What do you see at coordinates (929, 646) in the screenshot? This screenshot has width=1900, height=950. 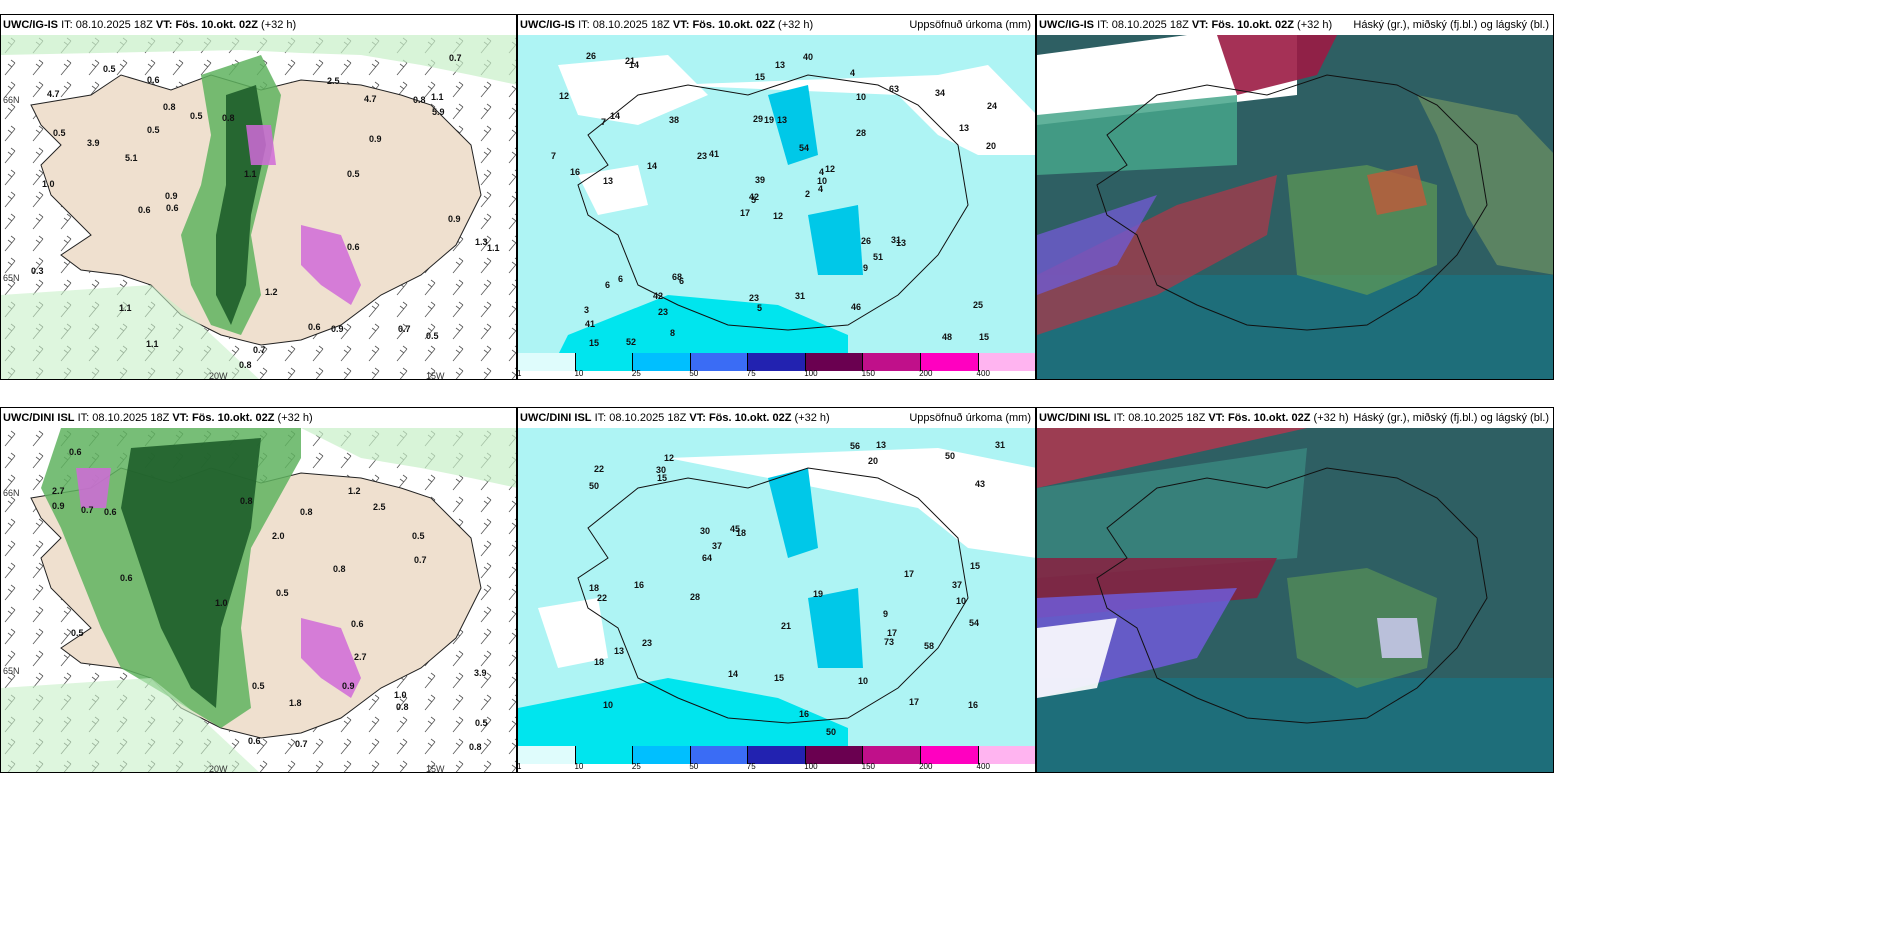 I see `map-value-label: 58` at bounding box center [929, 646].